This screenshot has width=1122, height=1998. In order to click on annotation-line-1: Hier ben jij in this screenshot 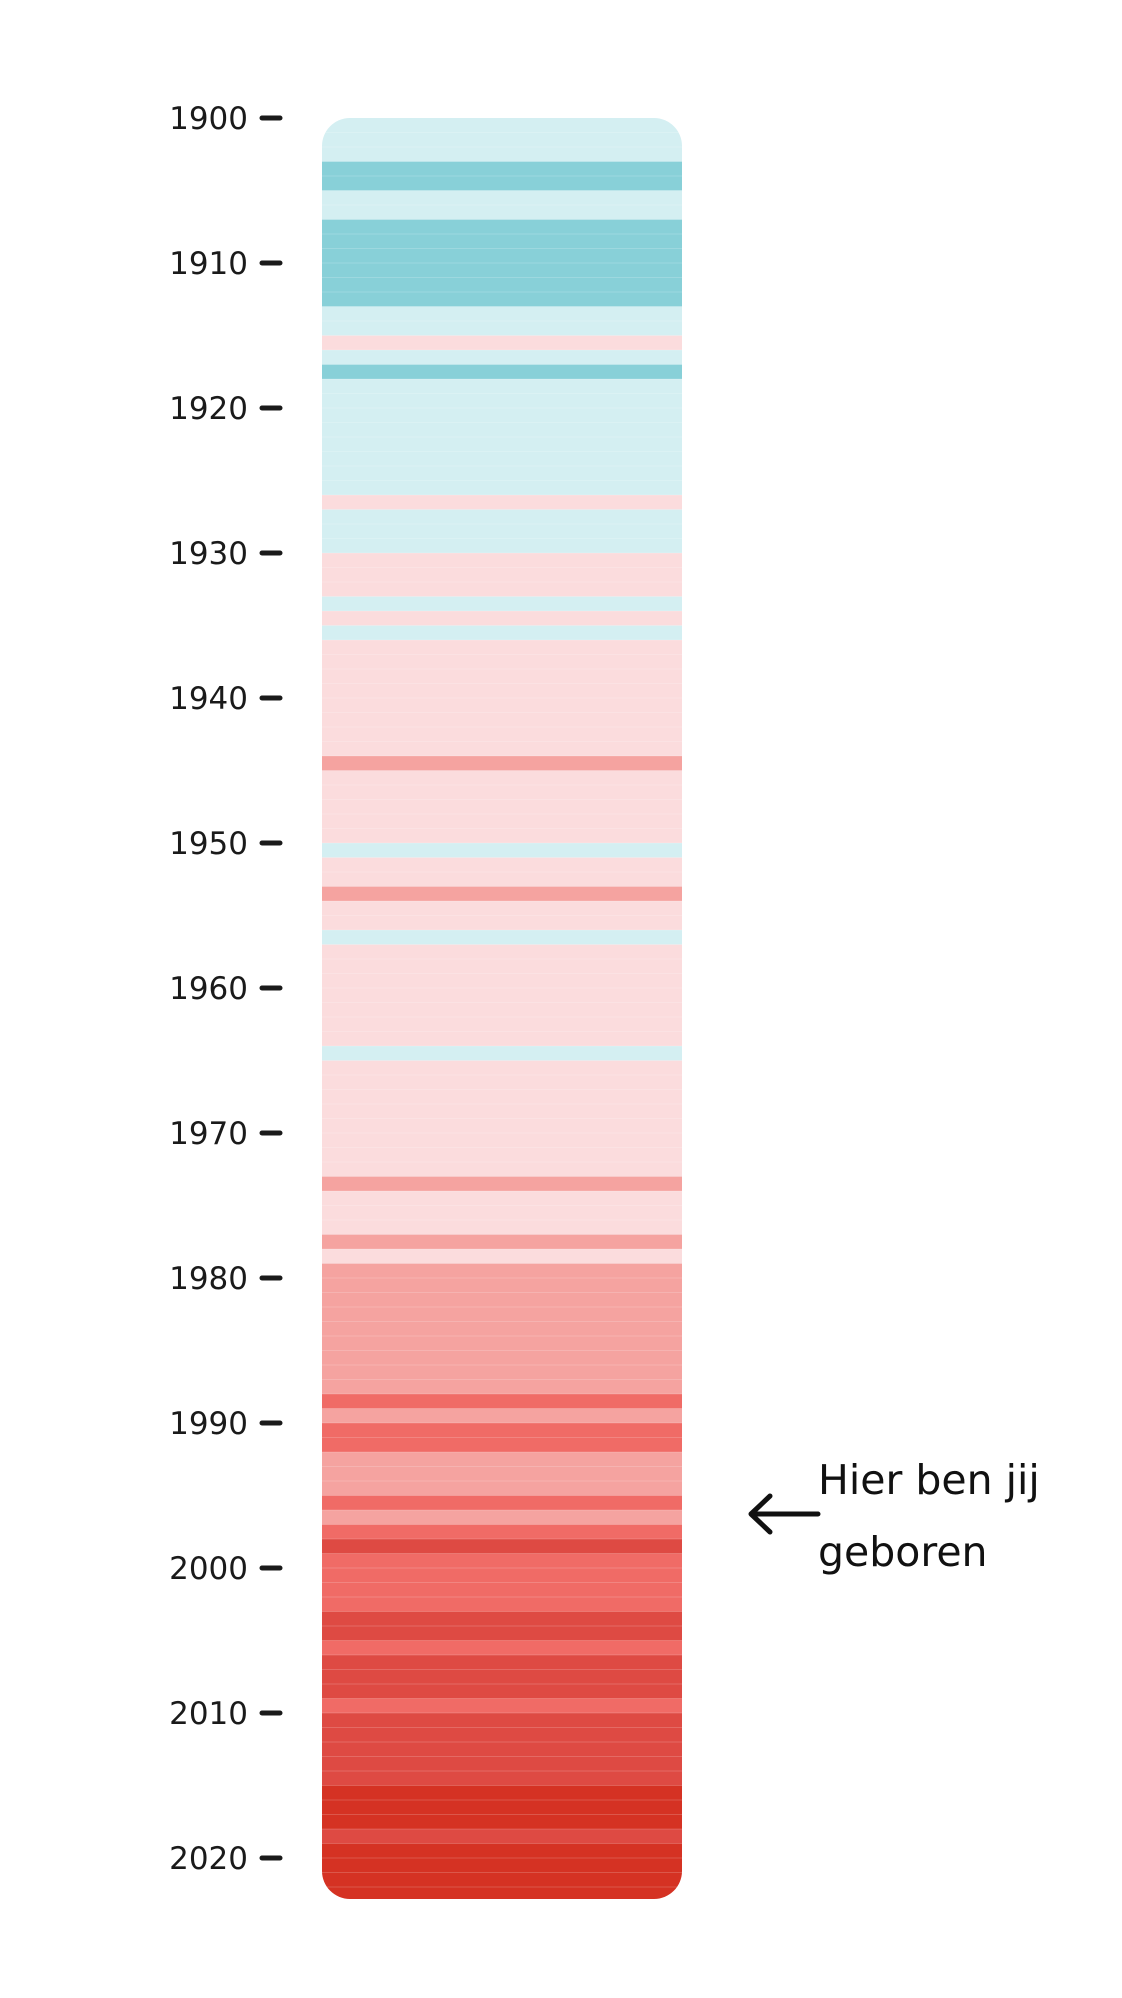, I will do `click(929, 1480)`.